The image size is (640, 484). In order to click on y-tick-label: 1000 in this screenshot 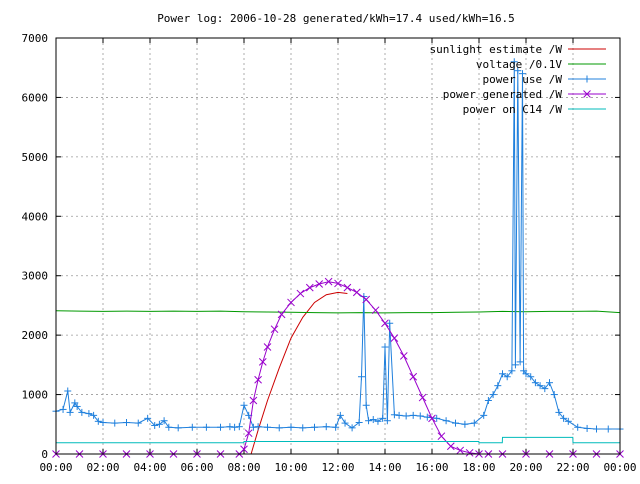, I will do `click(35, 395)`.